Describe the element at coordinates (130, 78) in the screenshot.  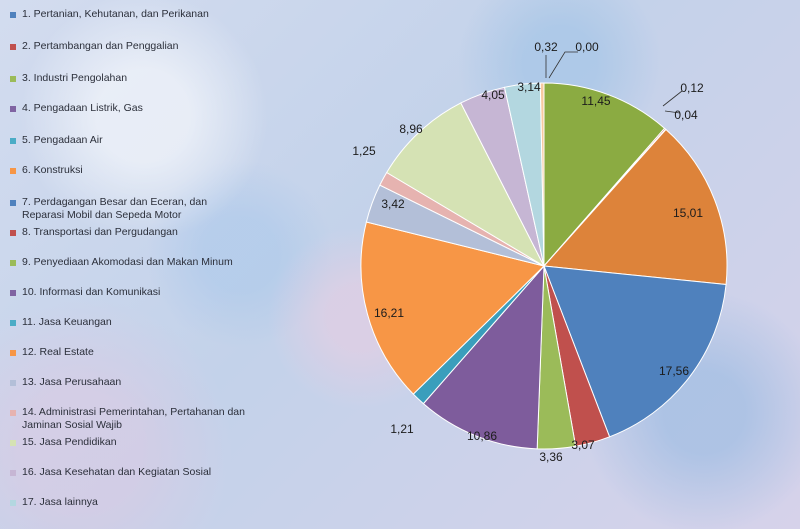
I see `legend-item: 3. Industri Pengolahan` at that location.